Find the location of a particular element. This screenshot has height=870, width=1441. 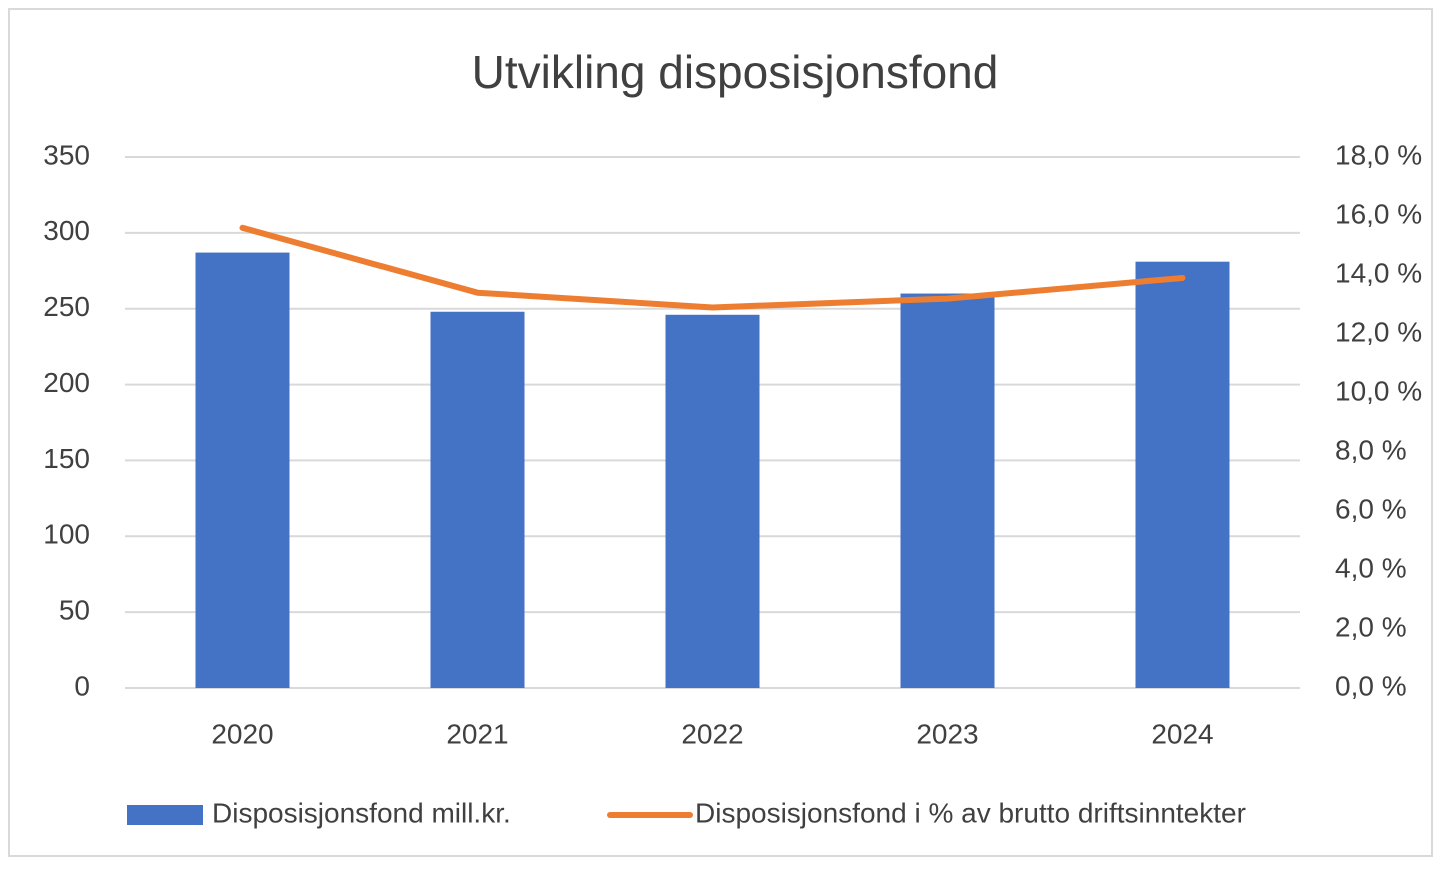

y-tick-label: 100 is located at coordinates (66, 534).